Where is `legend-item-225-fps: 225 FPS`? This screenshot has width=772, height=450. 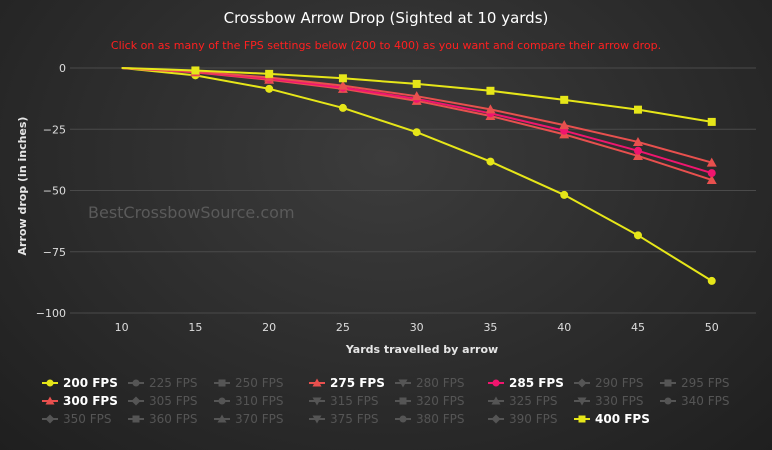
legend-item-225-fps: 225 FPS is located at coordinates (162, 383).